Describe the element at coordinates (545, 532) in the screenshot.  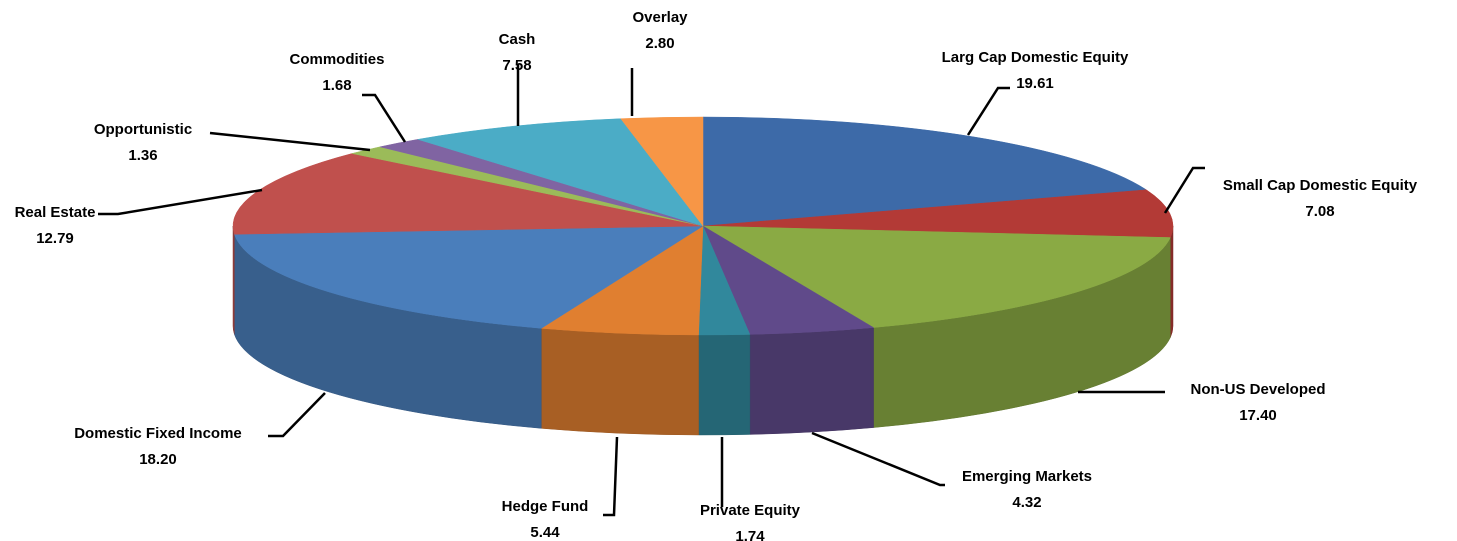
I see `slice-value-label: 5.44` at that location.